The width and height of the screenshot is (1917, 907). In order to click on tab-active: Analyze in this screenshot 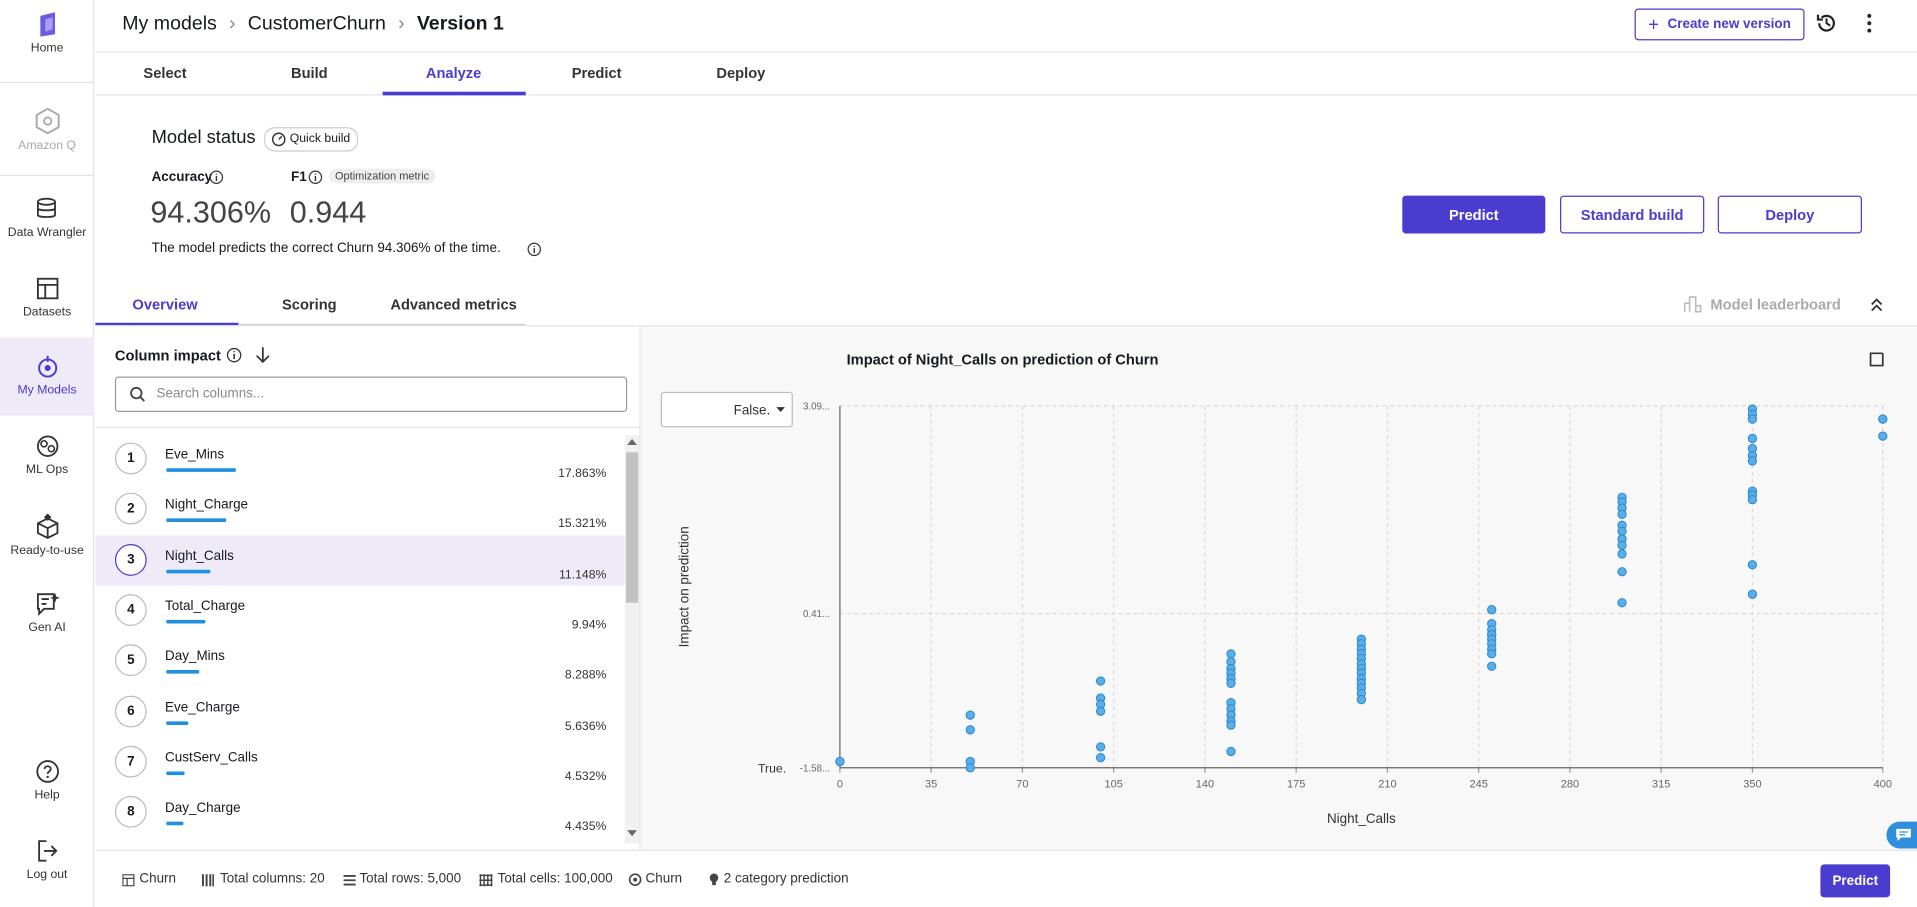, I will do `click(453, 73)`.